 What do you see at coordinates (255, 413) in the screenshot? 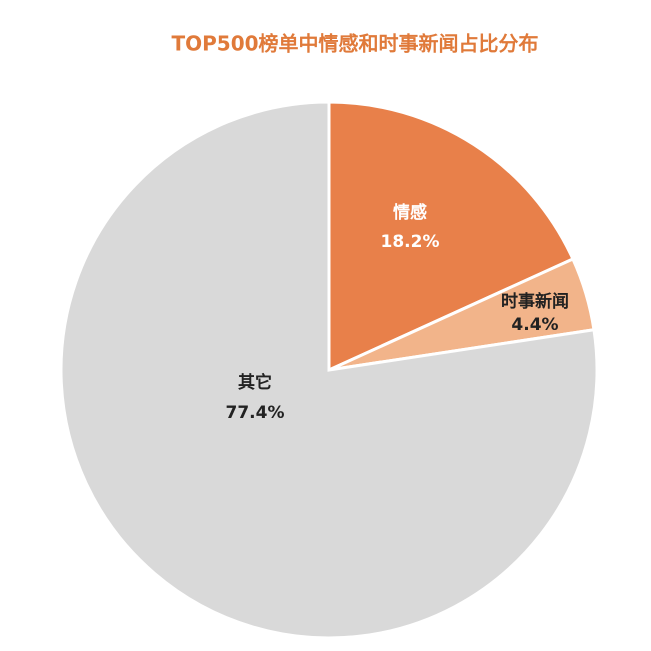
I see `slice-value: 77.4%` at bounding box center [255, 413].